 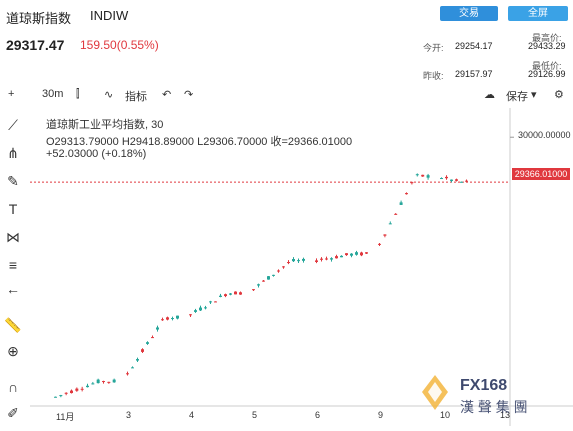 I want to click on zoom-in-icon: ⊕, so click(x=13, y=351).